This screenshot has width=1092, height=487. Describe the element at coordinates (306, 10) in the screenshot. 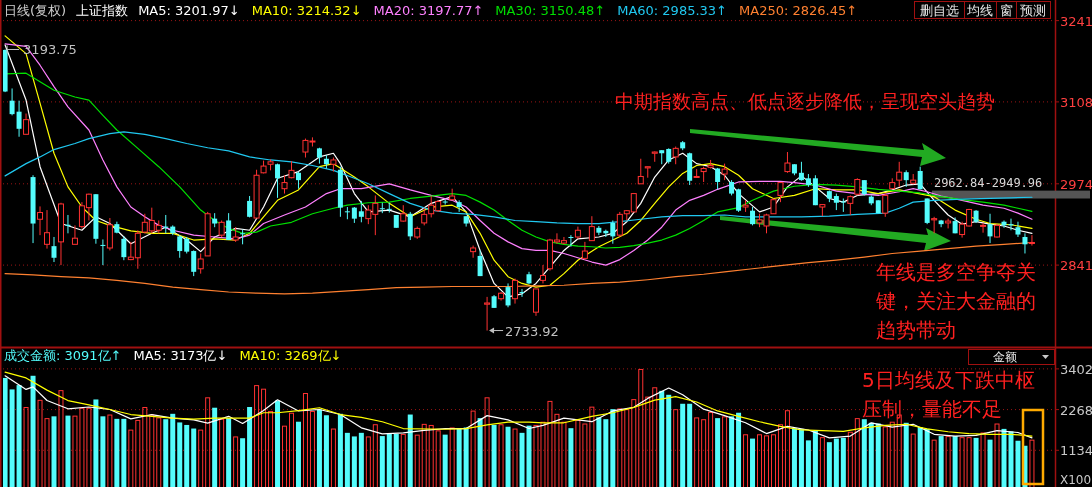

I see `text: MA10: 3214.32↓` at that location.